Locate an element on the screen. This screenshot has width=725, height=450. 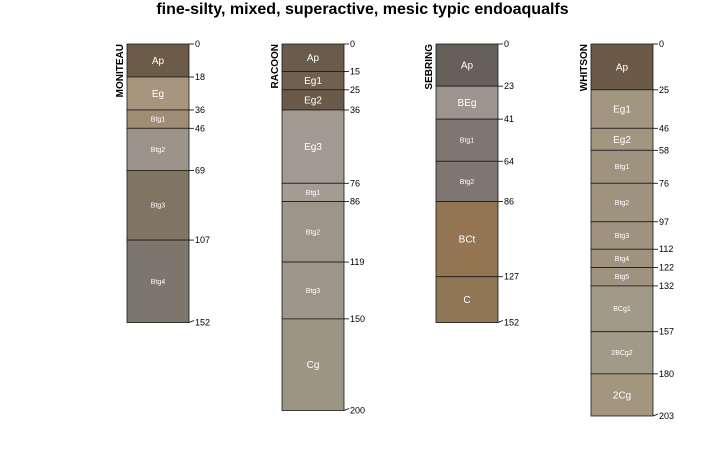
horizon-bct is located at coordinates (467, 239).